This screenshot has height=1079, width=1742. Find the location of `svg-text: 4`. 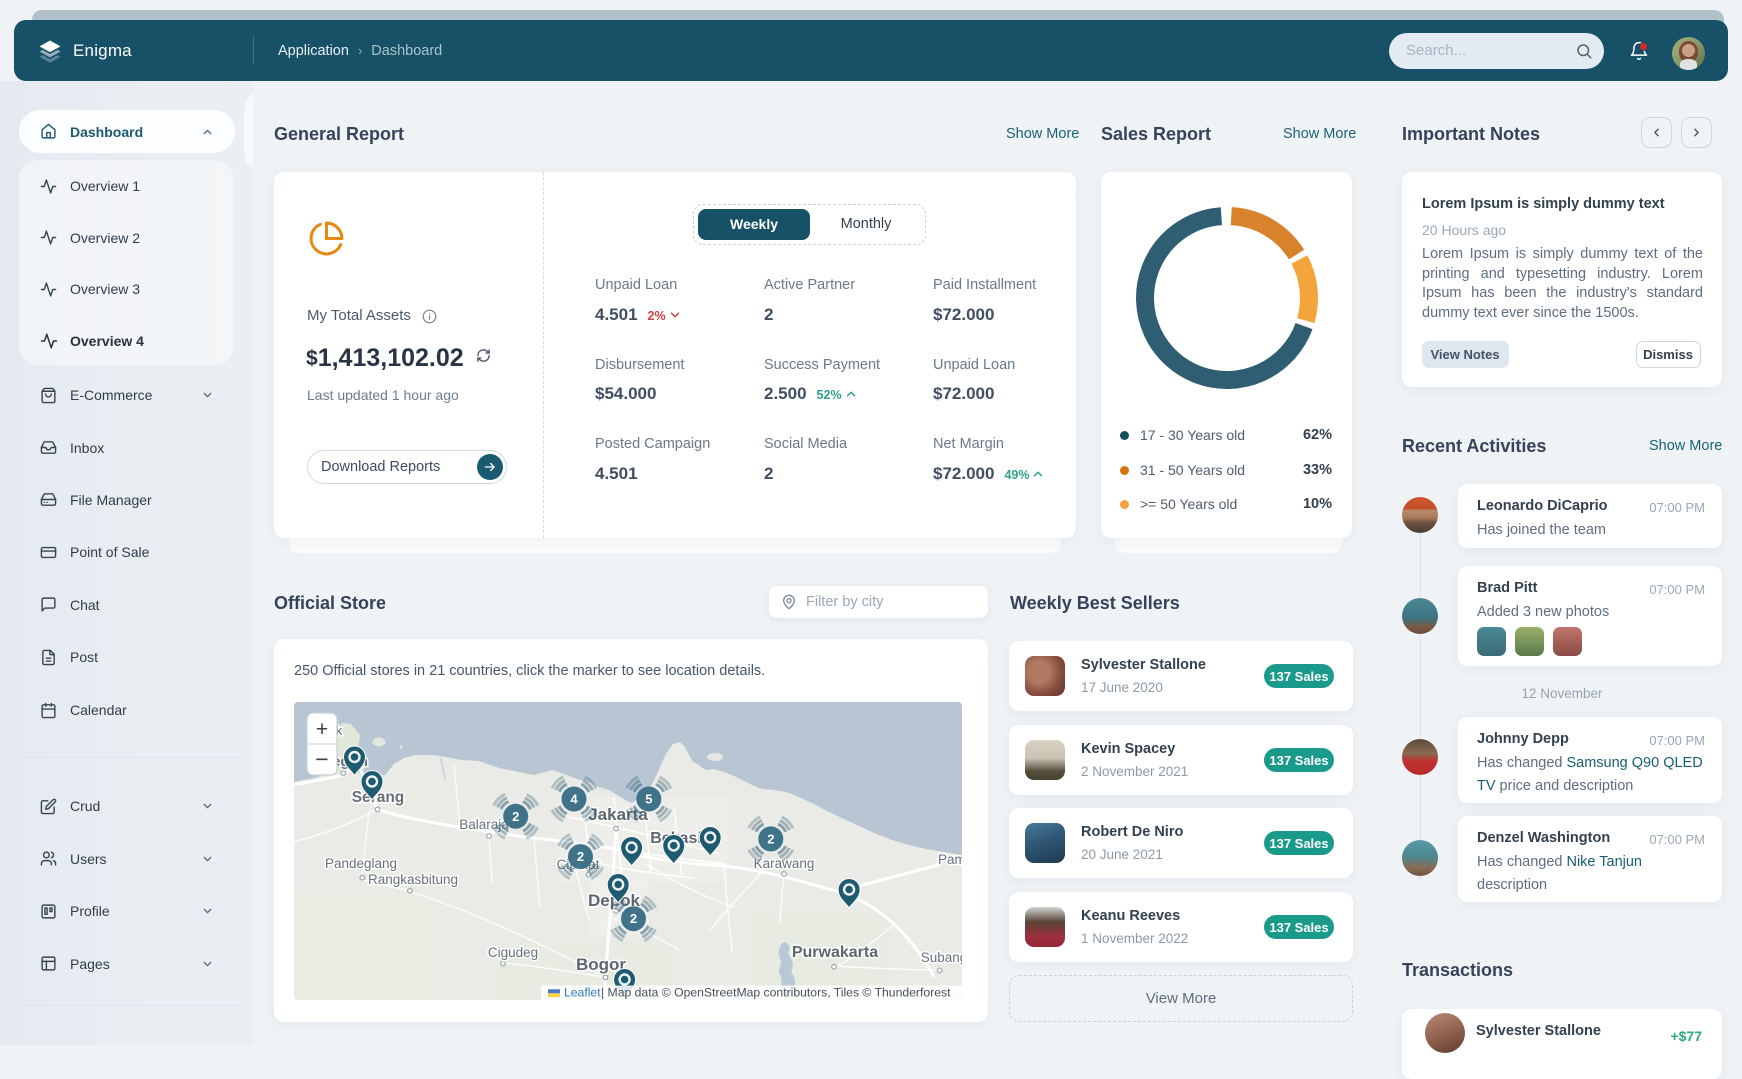

svg-text: 4 is located at coordinates (574, 799).